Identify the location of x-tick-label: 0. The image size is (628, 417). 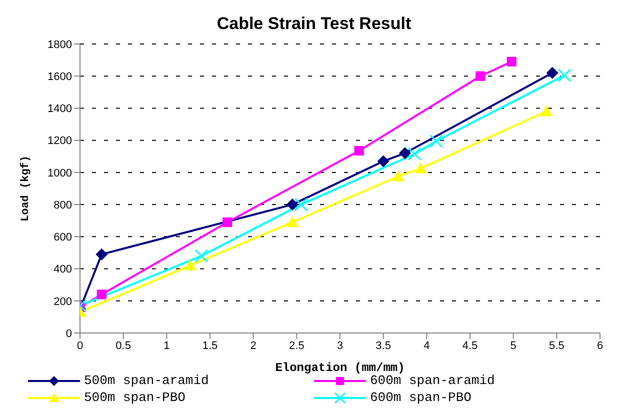
(80, 346).